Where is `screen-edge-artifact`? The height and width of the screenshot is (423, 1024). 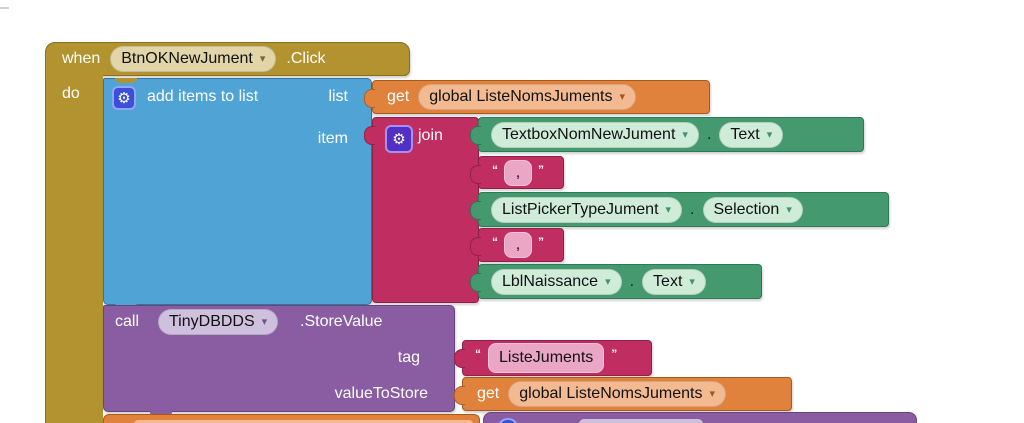 screen-edge-artifact is located at coordinates (4, 8).